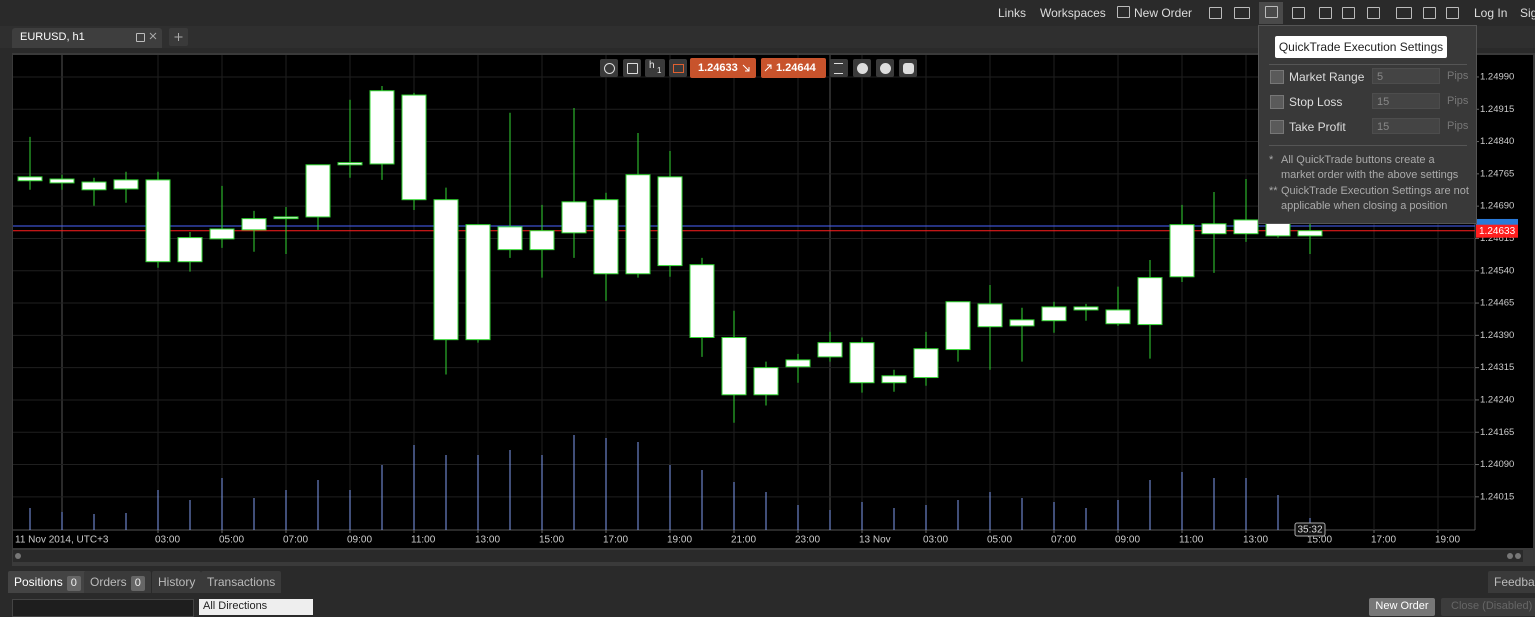 Image resolution: width=1535 pixels, height=617 pixels. What do you see at coordinates (1361, 47) in the screenshot?
I see `popup-title: QuickTrade Execution Settings` at bounding box center [1361, 47].